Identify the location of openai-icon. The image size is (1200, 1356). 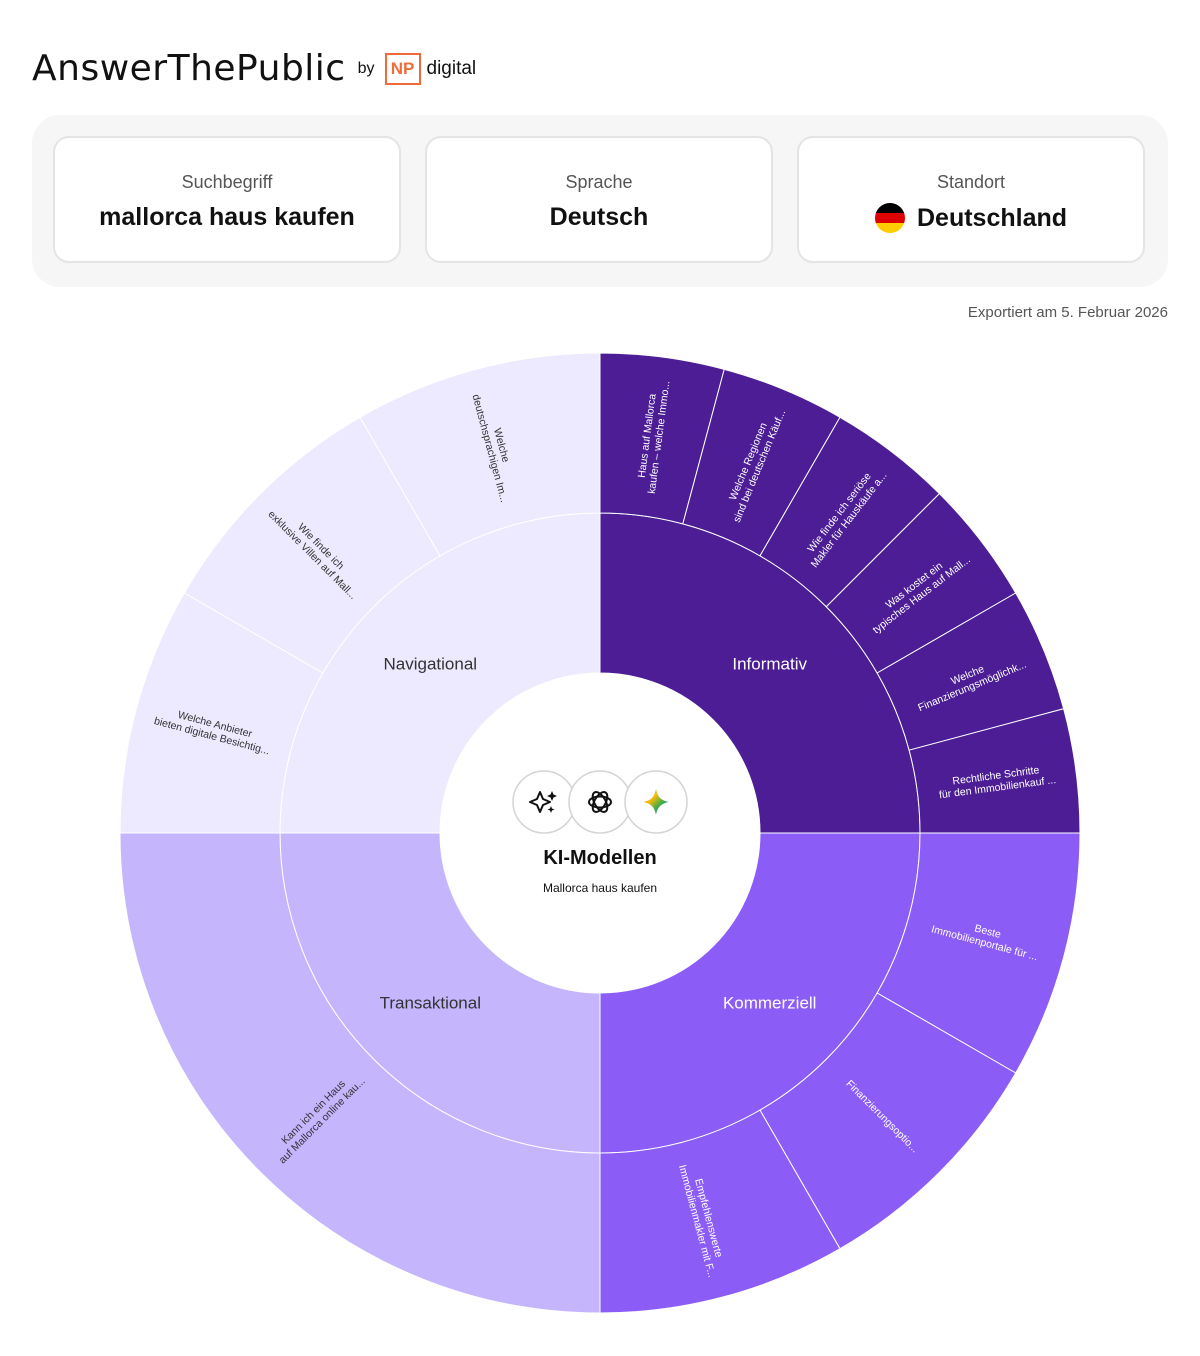
(600, 802).